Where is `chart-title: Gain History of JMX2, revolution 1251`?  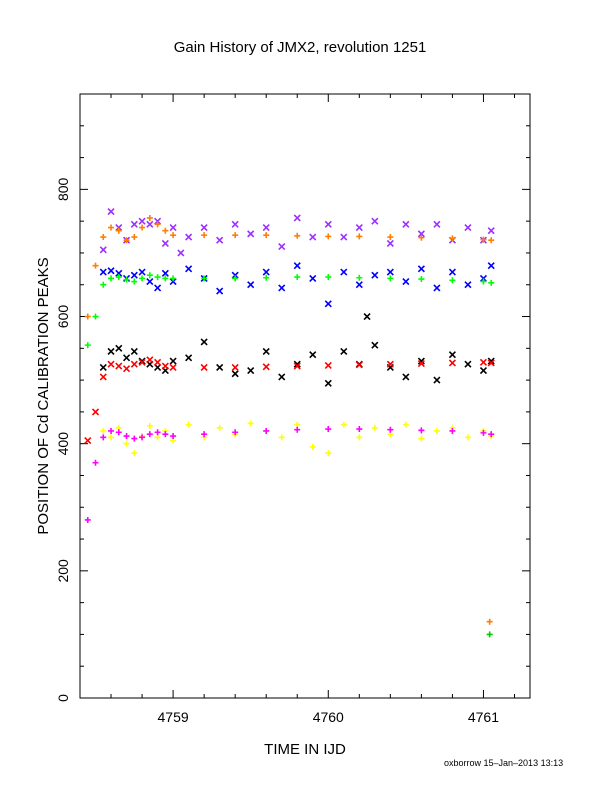 chart-title: Gain History of JMX2, revolution 1251 is located at coordinates (300, 47).